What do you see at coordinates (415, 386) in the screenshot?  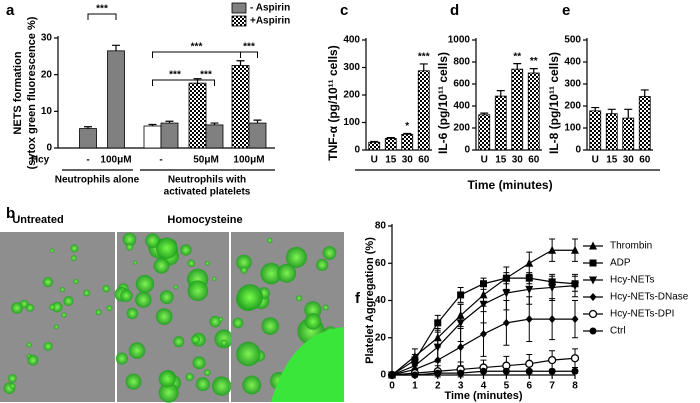 I see `x-tick-label: 1` at bounding box center [415, 386].